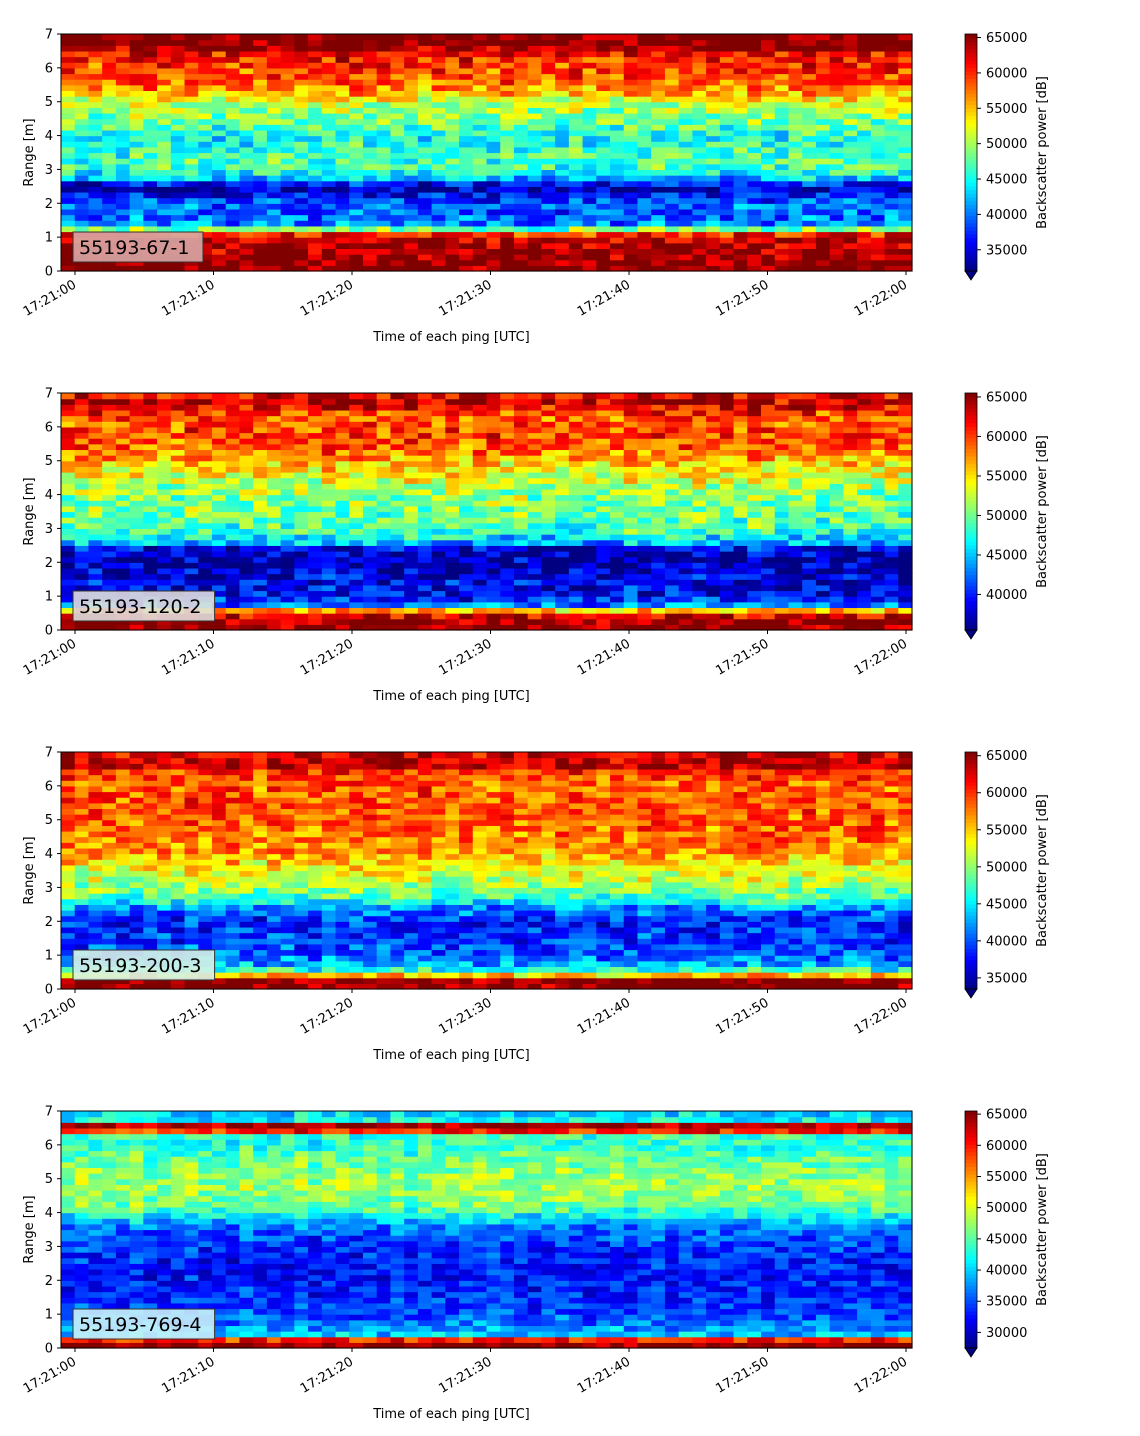 This screenshot has width=1140, height=1436. Describe the element at coordinates (144, 965) in the screenshot. I see `panel-id-label: 55193-200-3` at that location.